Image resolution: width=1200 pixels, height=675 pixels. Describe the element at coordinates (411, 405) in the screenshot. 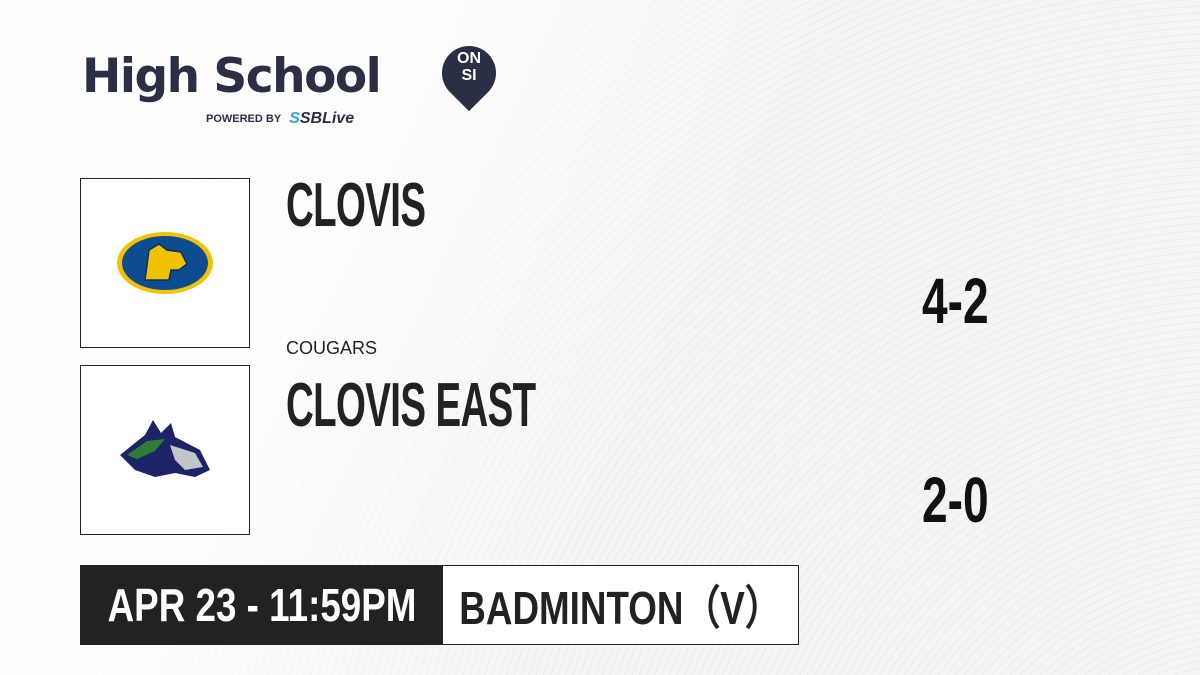

I see `team2-name: CLOVIS EAST` at that location.